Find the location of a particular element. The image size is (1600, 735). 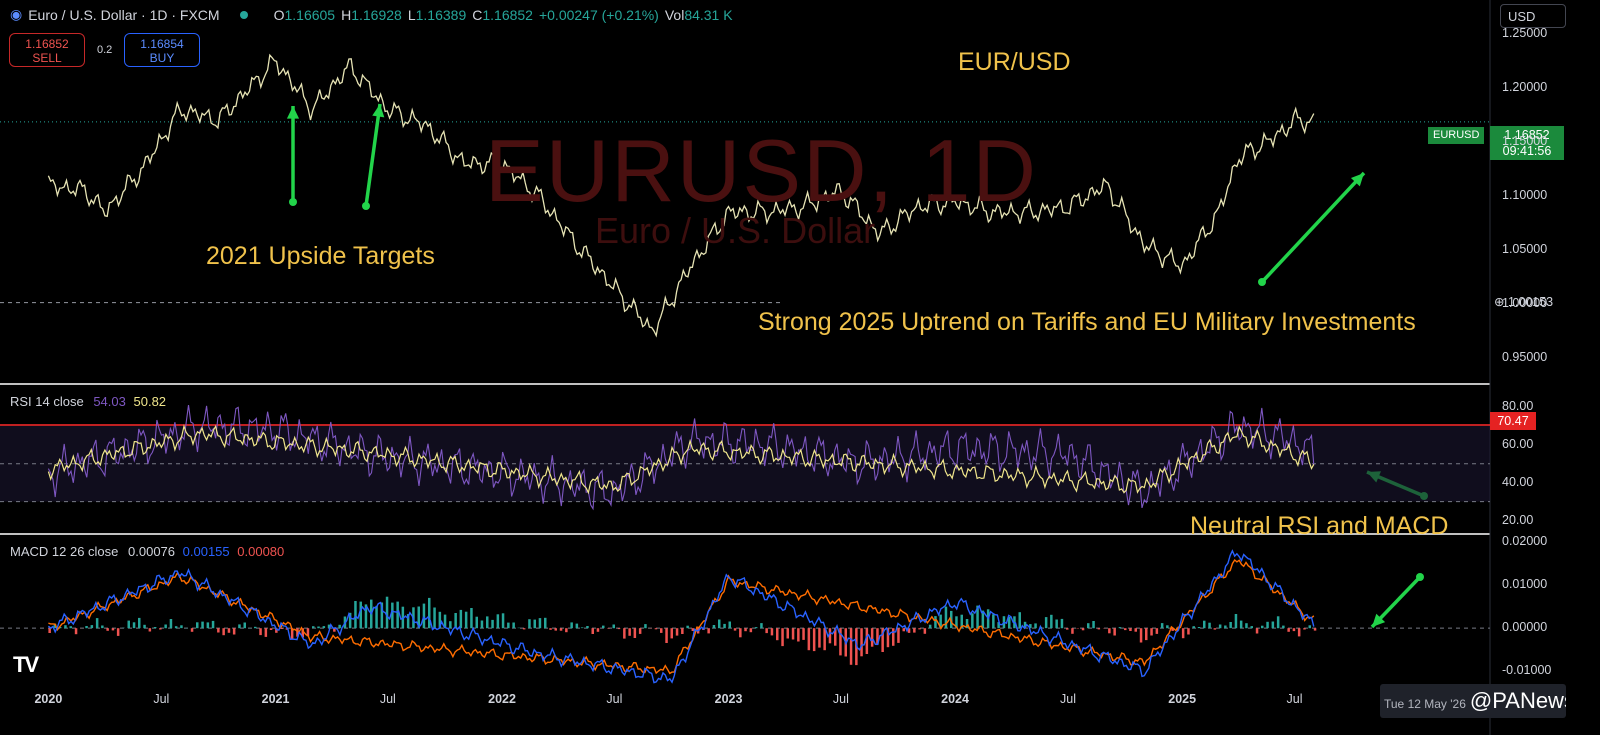

axis-tick-label: 2025 is located at coordinates (1182, 699).